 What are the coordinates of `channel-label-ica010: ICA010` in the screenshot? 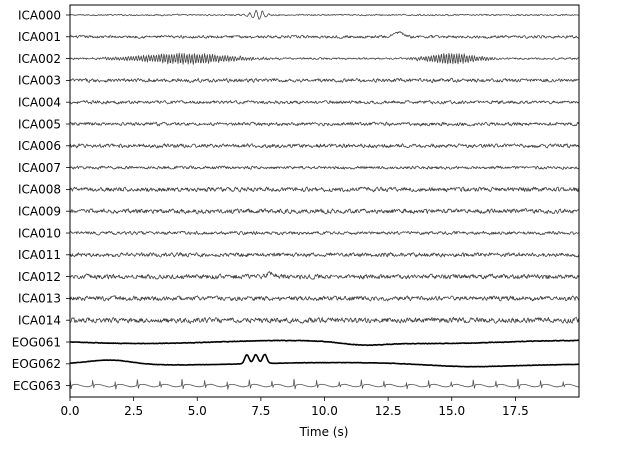 It's located at (39, 233).